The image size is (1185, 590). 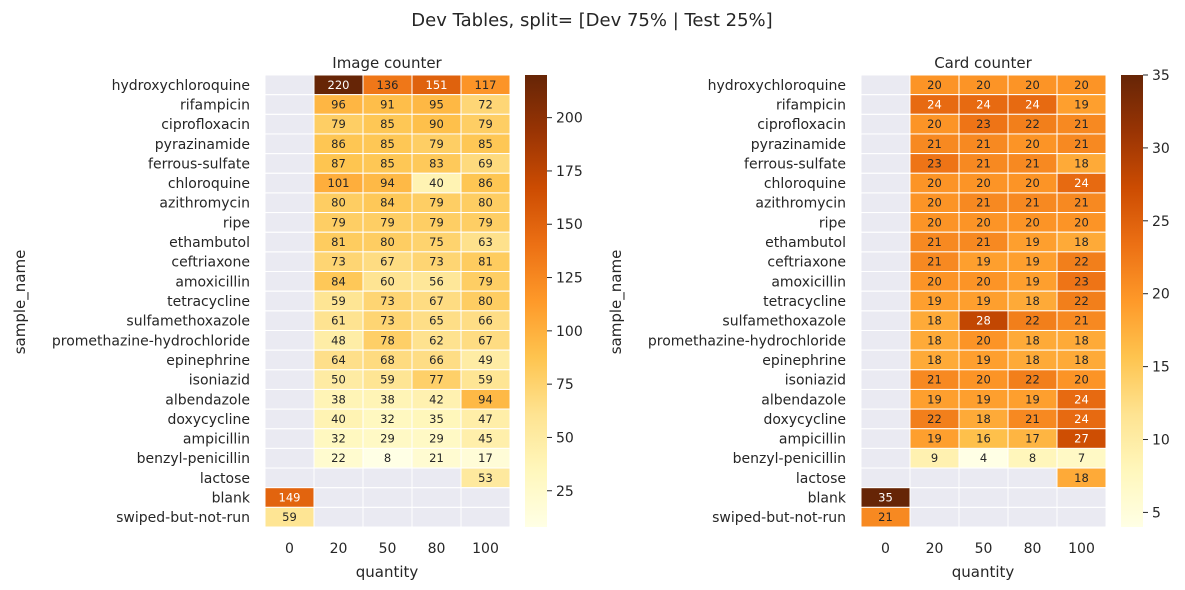 I want to click on heatmap-cell-value: 48, so click(x=338, y=340).